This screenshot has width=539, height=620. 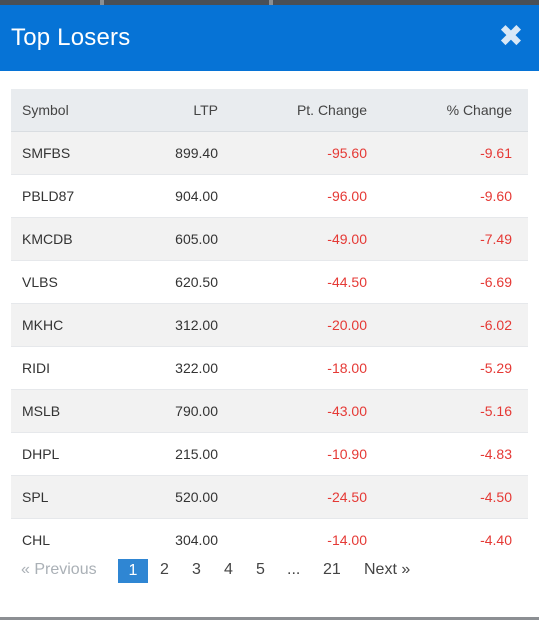 What do you see at coordinates (301, 411) in the screenshot?
I see `cell-pt-change: -43.00` at bounding box center [301, 411].